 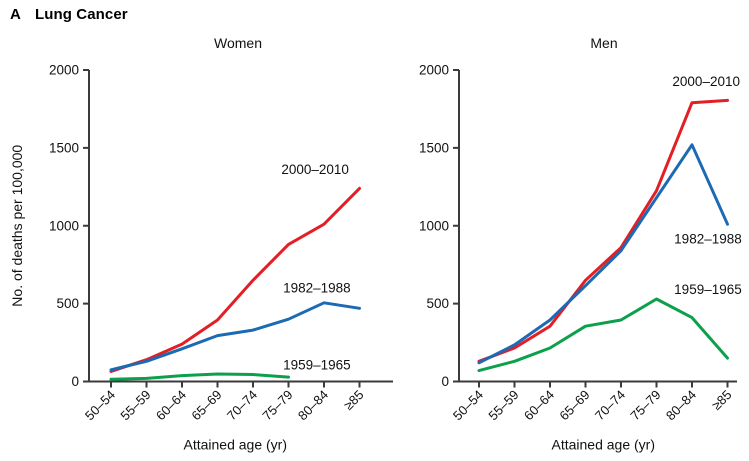 I want to click on figure-title-text: Lung Cancer, so click(x=81, y=14).